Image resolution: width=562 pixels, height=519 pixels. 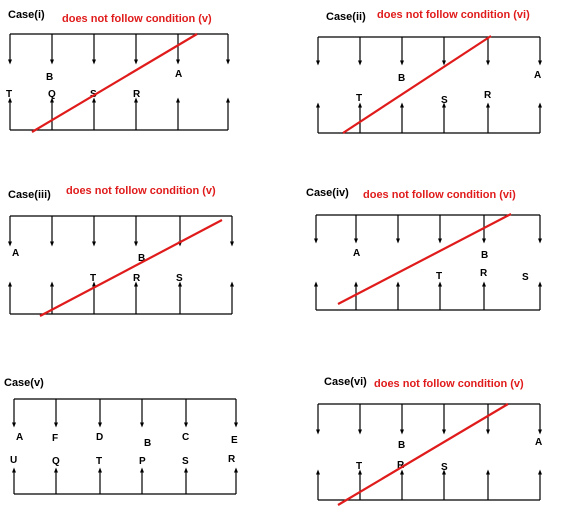 What do you see at coordinates (99, 437) in the screenshot?
I see `case-5-seat-label: D` at bounding box center [99, 437].